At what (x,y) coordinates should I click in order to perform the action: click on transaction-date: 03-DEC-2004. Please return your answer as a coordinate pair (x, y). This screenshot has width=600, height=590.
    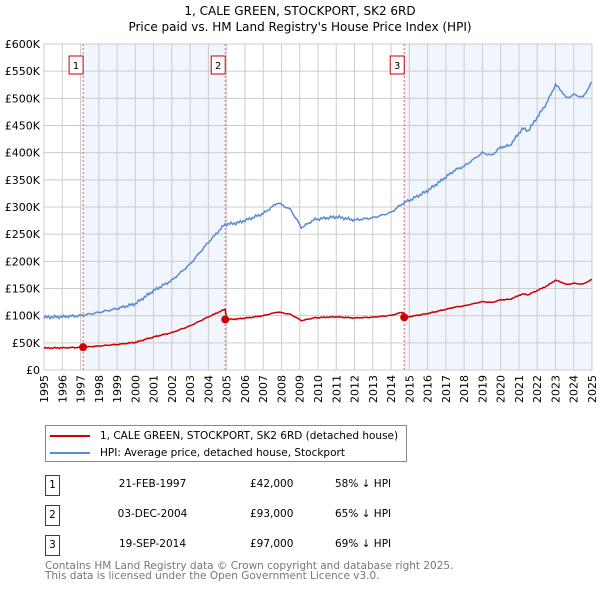
    Looking at the image, I should click on (152, 514).